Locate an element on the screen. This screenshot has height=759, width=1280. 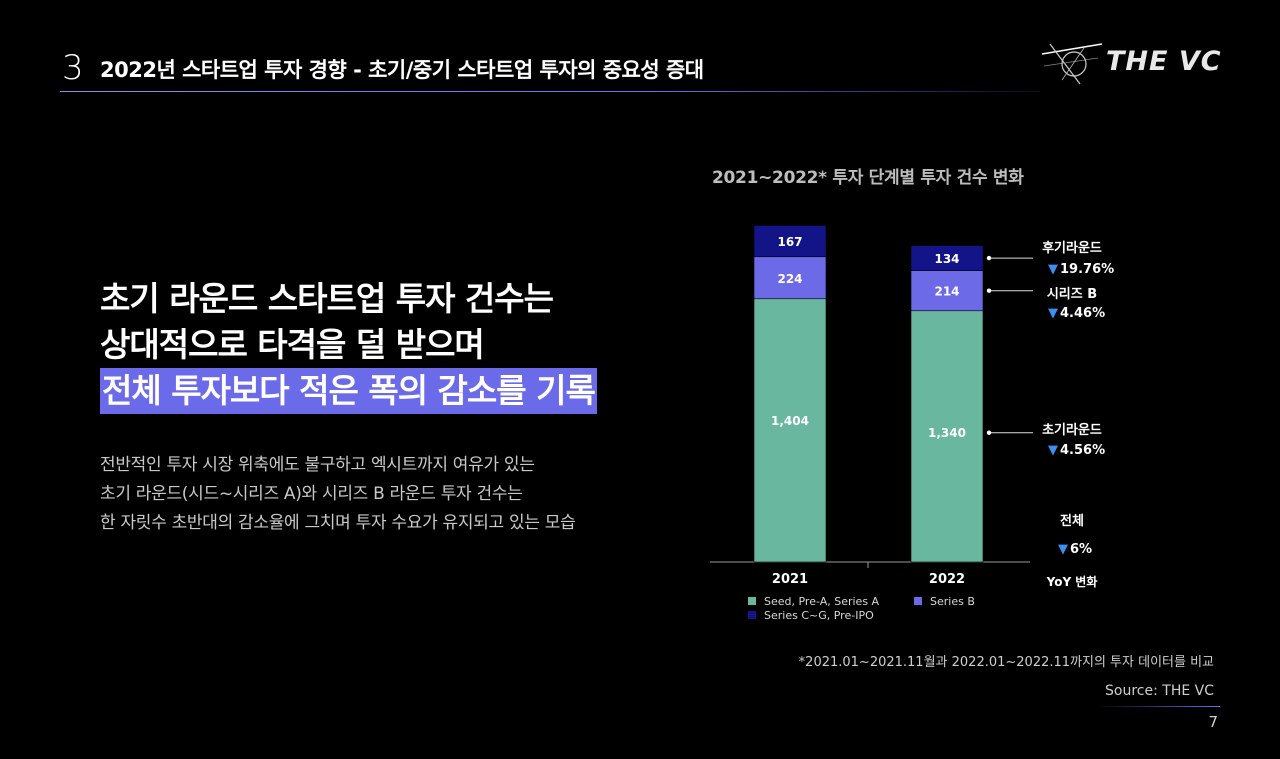
data-label-2021-series-2: 224 is located at coordinates (789, 279).